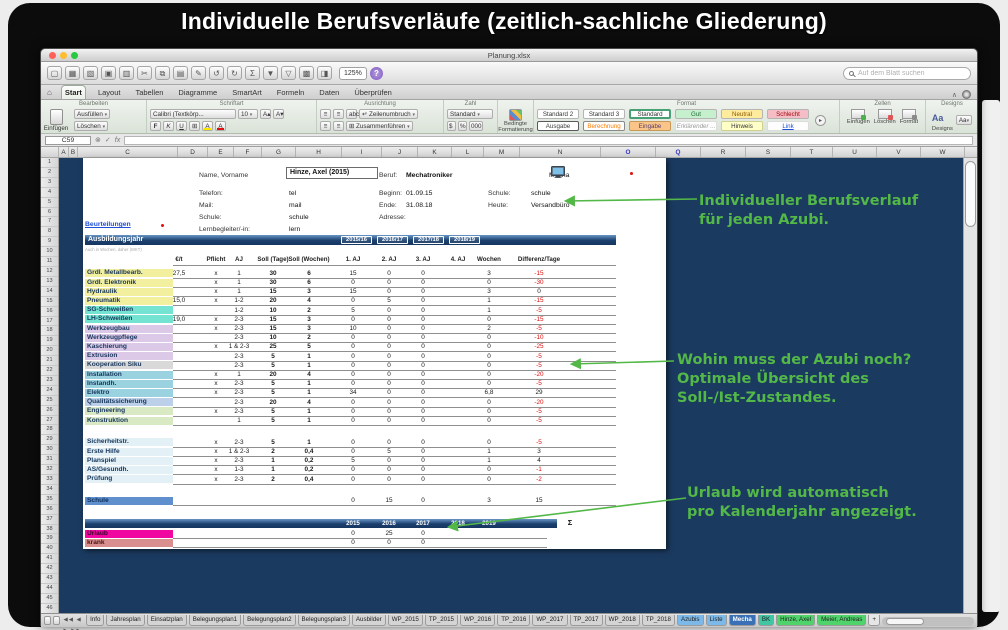 This screenshot has height=630, width=1008. Describe the element at coordinates (49, 530) in the screenshot. I see `row-header-38: 38` at that location.